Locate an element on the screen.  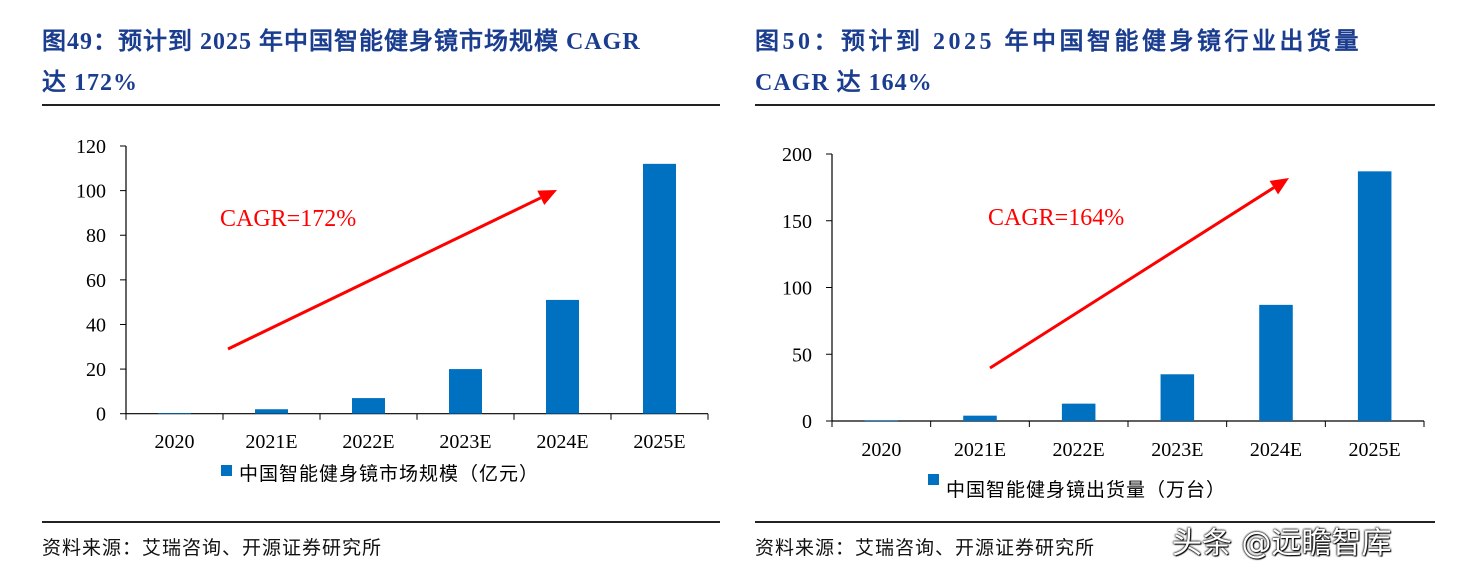
y-tick-label: 40 is located at coordinates (96, 325).